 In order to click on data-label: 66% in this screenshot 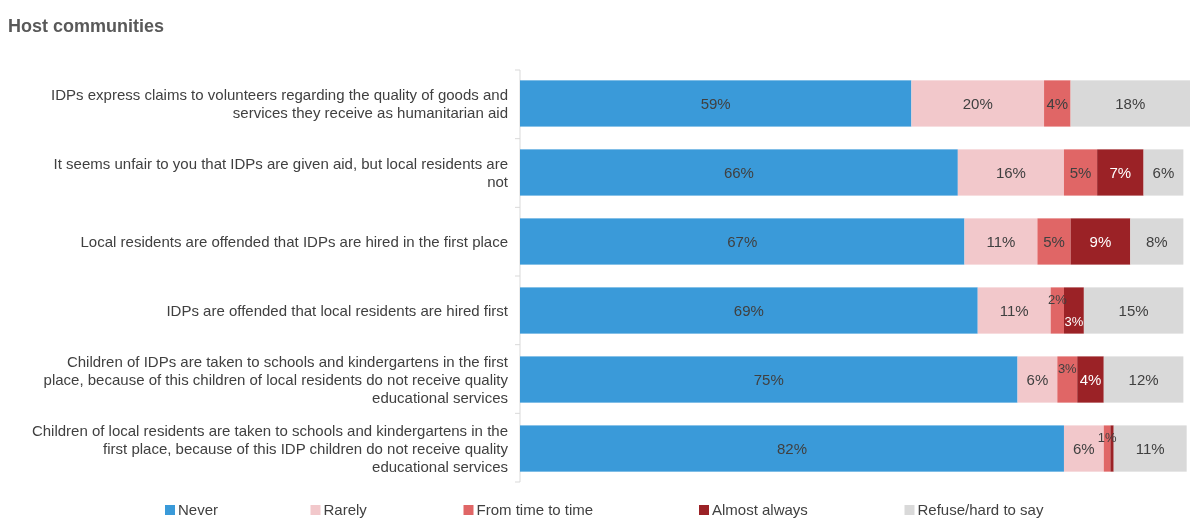, I will do `click(738, 172)`.